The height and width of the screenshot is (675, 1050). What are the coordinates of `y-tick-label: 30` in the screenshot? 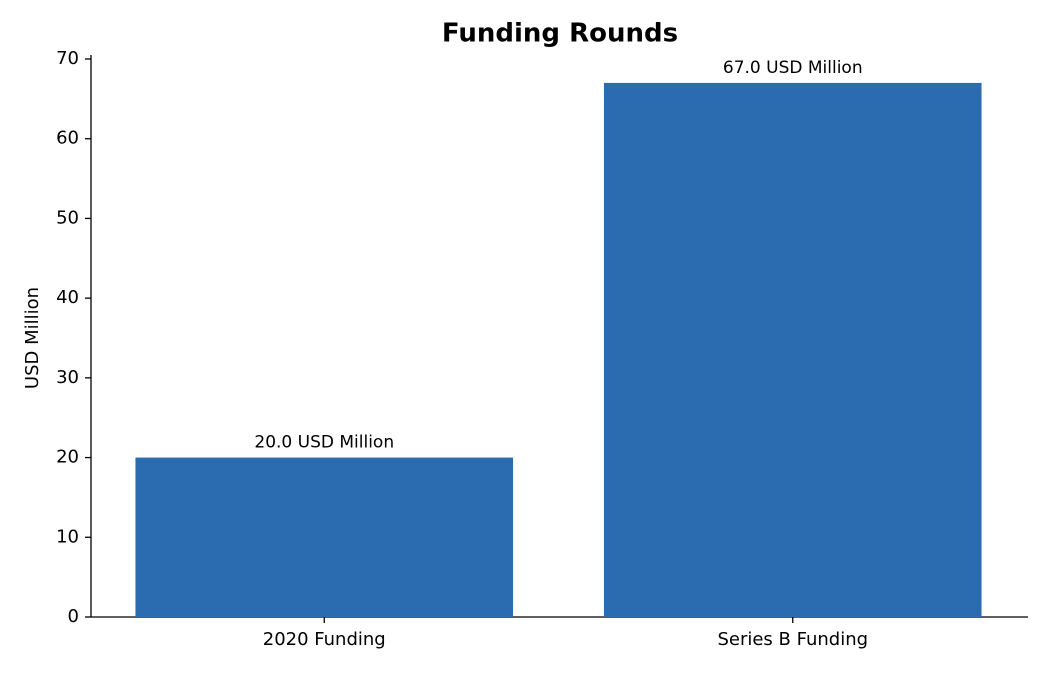 It's located at (67, 377).